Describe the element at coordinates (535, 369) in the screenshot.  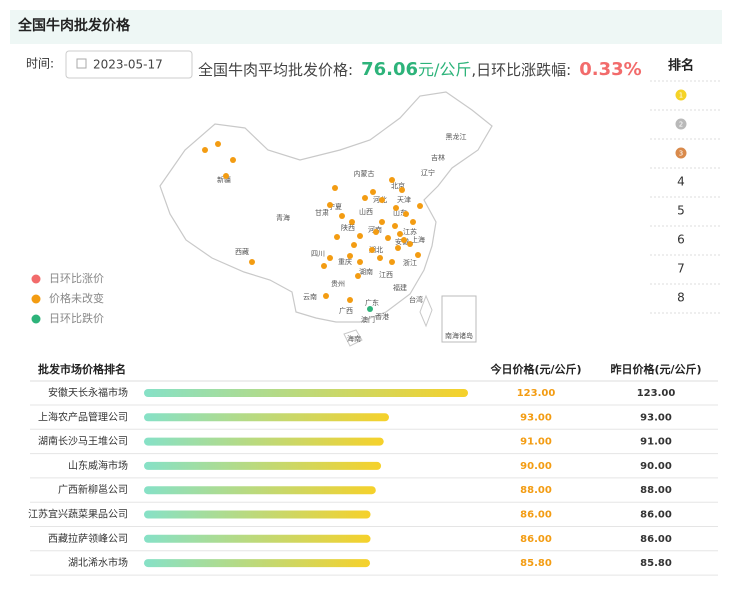
I see `table-header: 今日价格(元/公斤)` at that location.